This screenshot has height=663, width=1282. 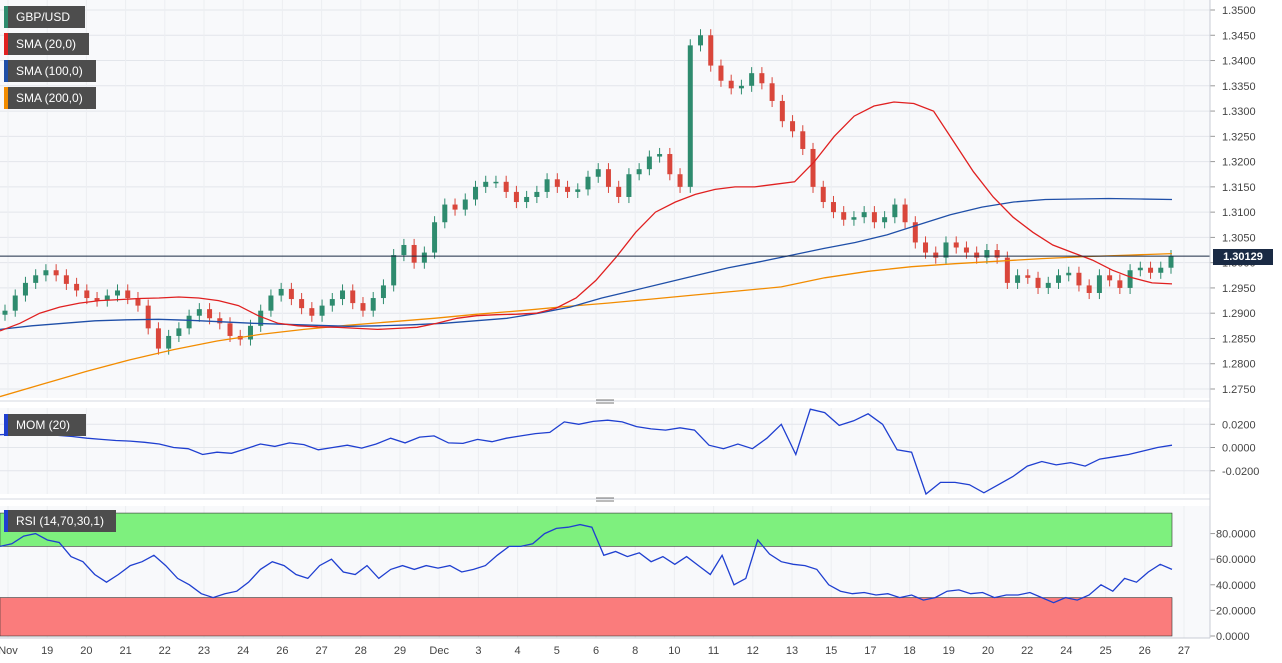 What do you see at coordinates (439, 651) in the screenshot?
I see `x-tick-label: Dec` at bounding box center [439, 651].